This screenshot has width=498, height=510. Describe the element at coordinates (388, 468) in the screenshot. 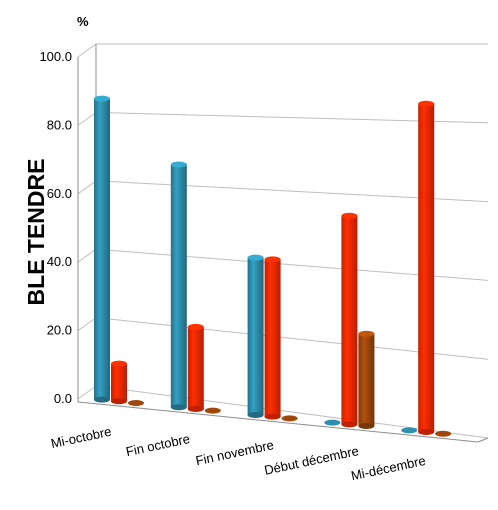

I see `x-tick-label: Mi-décembre` at that location.